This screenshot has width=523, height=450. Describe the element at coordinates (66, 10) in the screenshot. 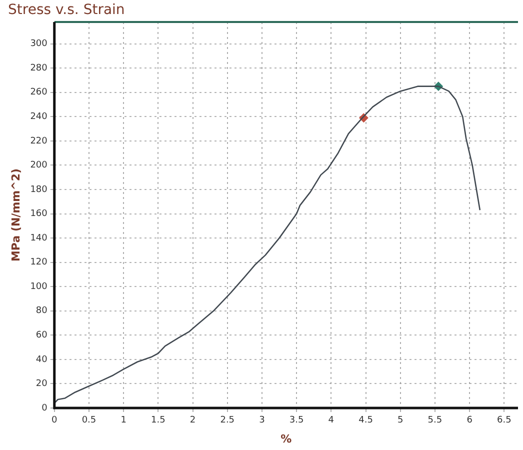

I see `chart-title: Stress v.s. Strain` at that location.